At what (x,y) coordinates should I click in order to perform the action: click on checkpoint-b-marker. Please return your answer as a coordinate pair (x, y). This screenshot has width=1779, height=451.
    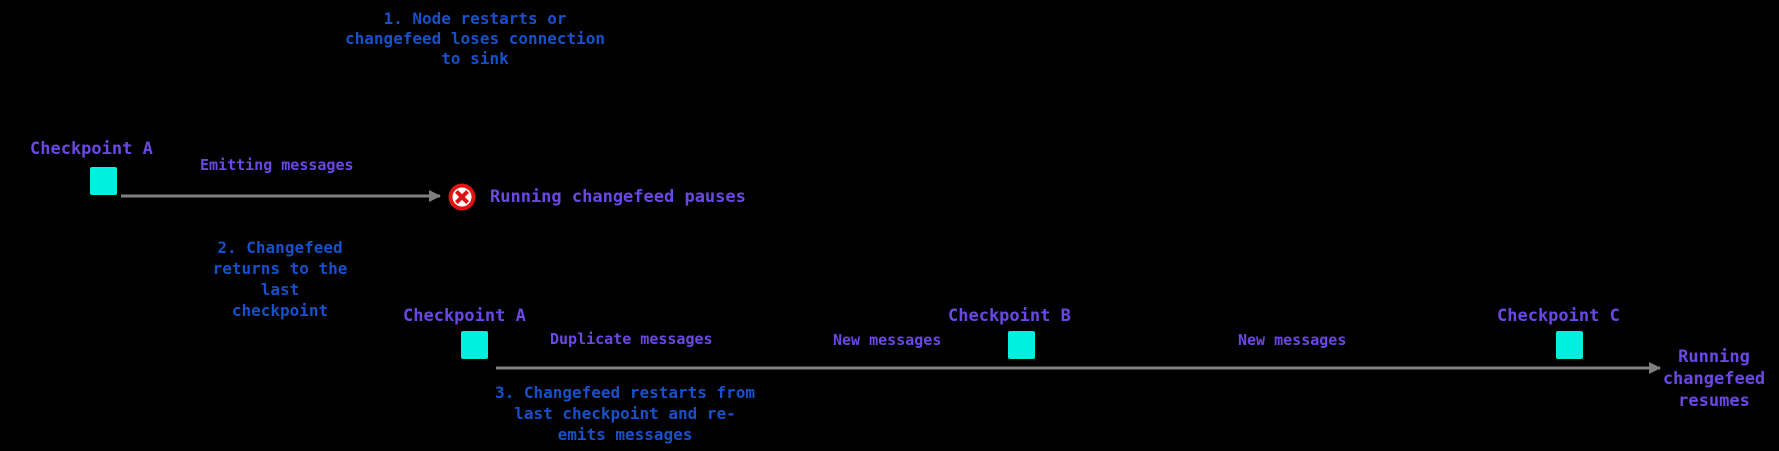
    Looking at the image, I should click on (1021, 345).